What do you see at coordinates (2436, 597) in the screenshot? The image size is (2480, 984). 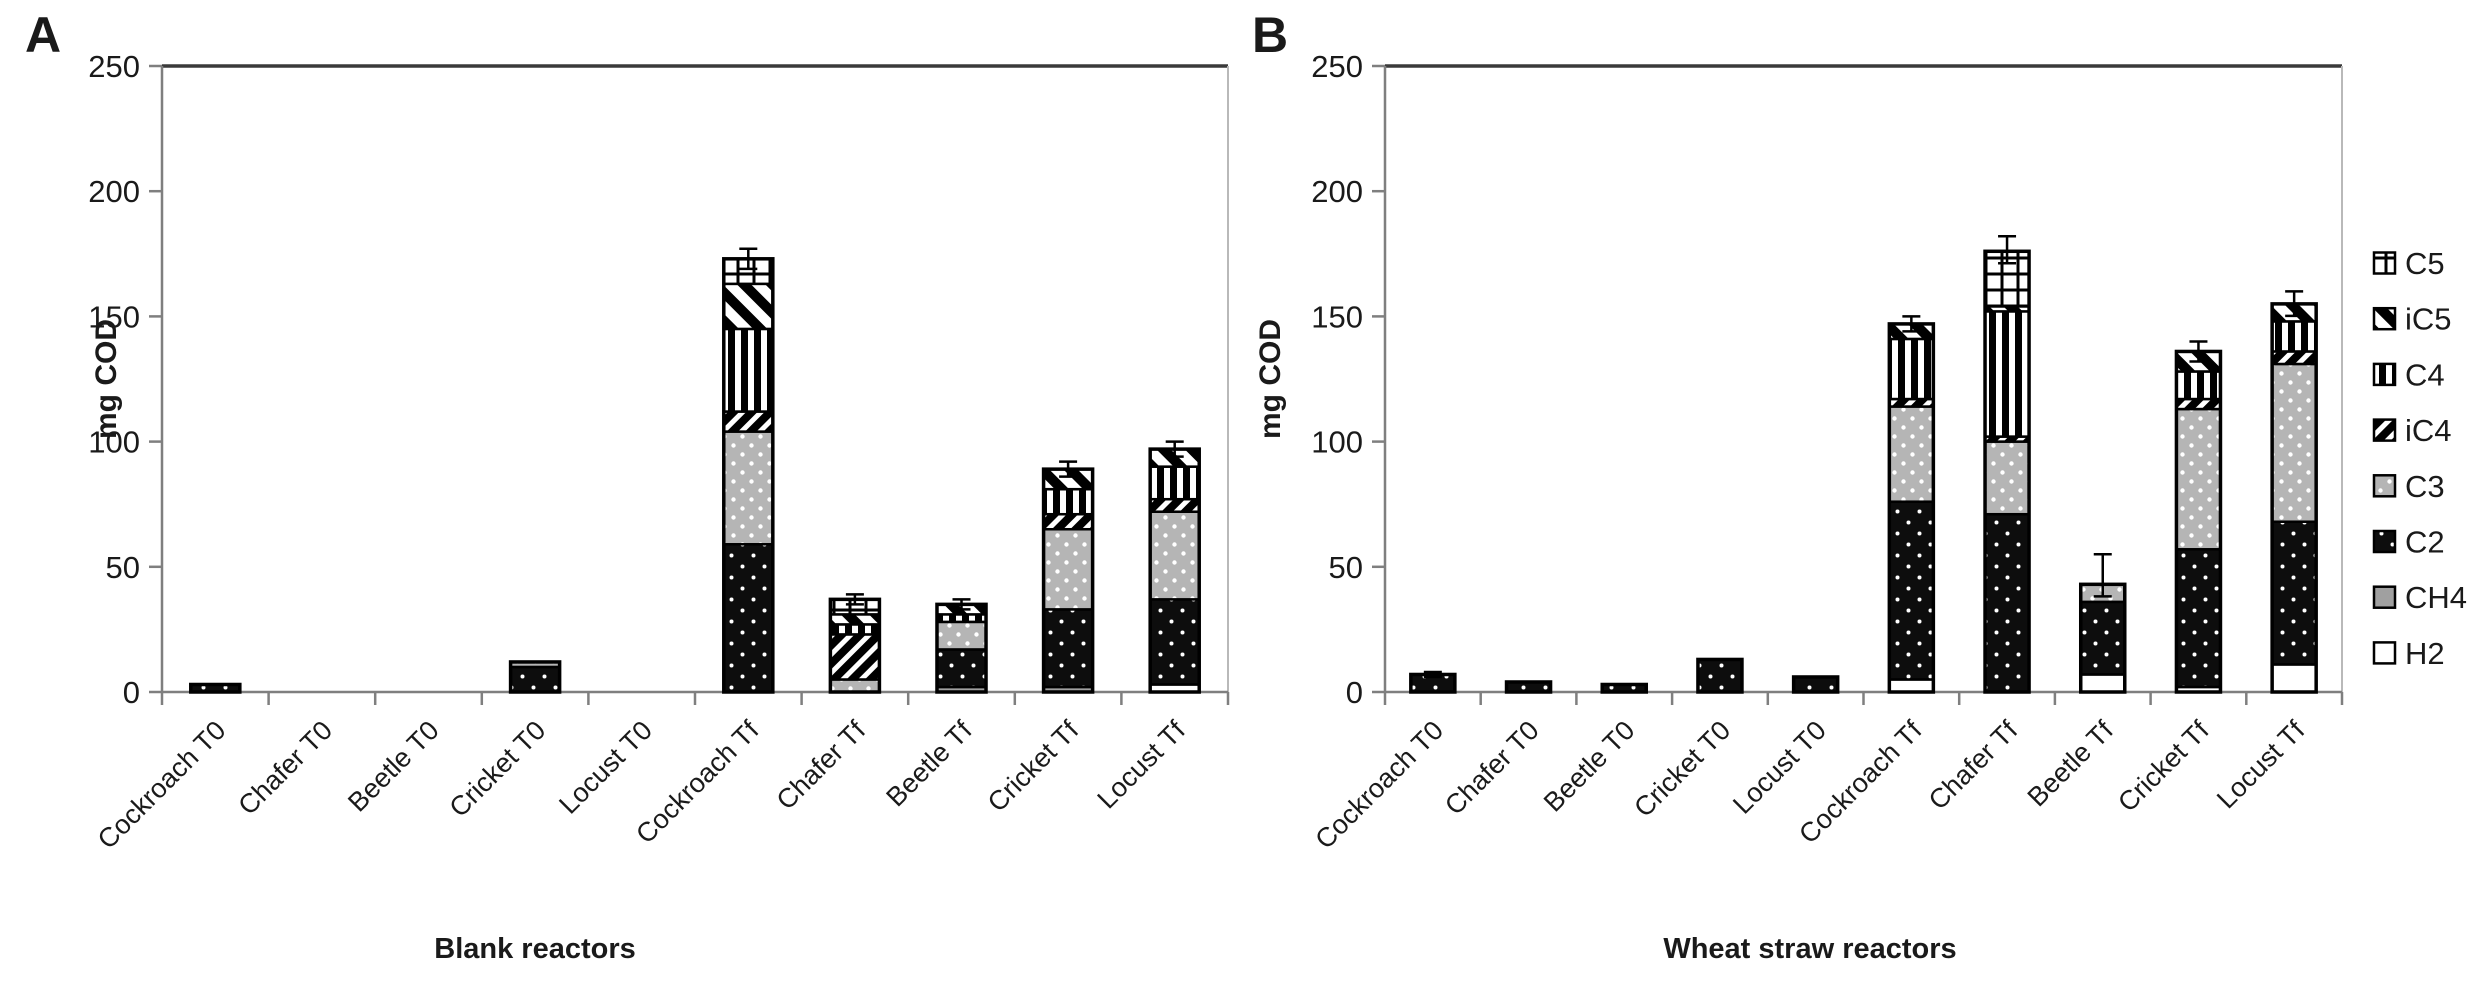 I see `legend-label-CH4: CH4` at bounding box center [2436, 597].